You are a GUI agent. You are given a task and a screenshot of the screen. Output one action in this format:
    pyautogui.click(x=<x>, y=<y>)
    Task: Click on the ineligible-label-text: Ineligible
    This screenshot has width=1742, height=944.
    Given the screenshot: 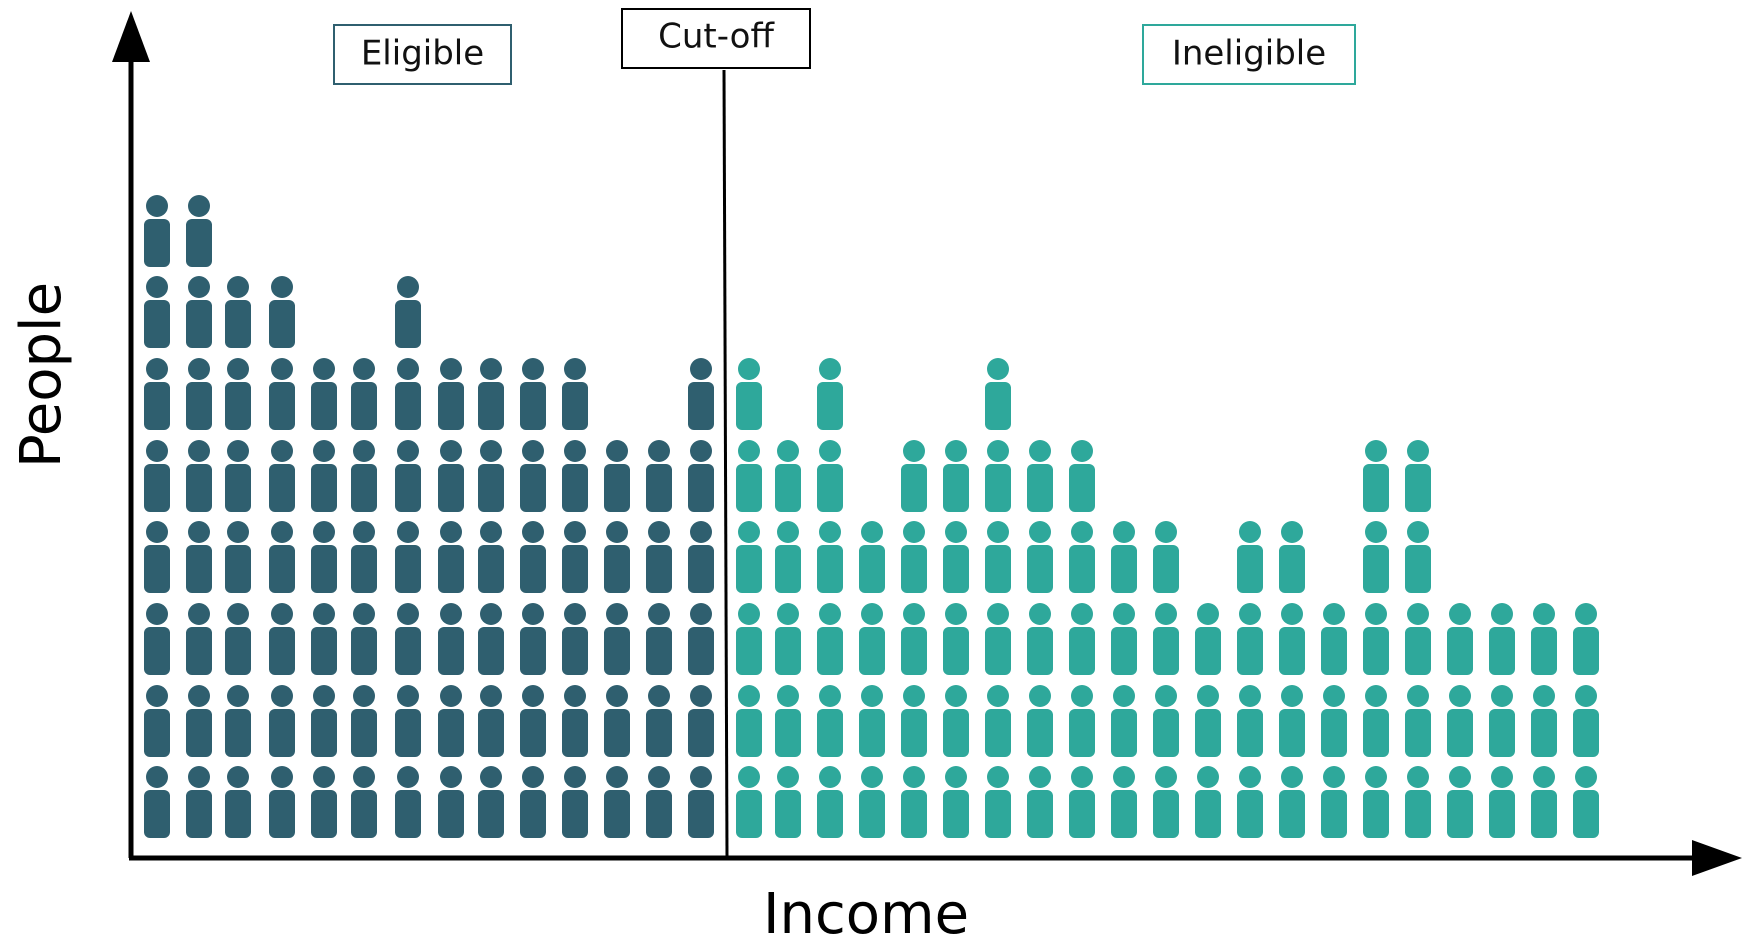 What is the action you would take?
    pyautogui.click(x=1249, y=54)
    